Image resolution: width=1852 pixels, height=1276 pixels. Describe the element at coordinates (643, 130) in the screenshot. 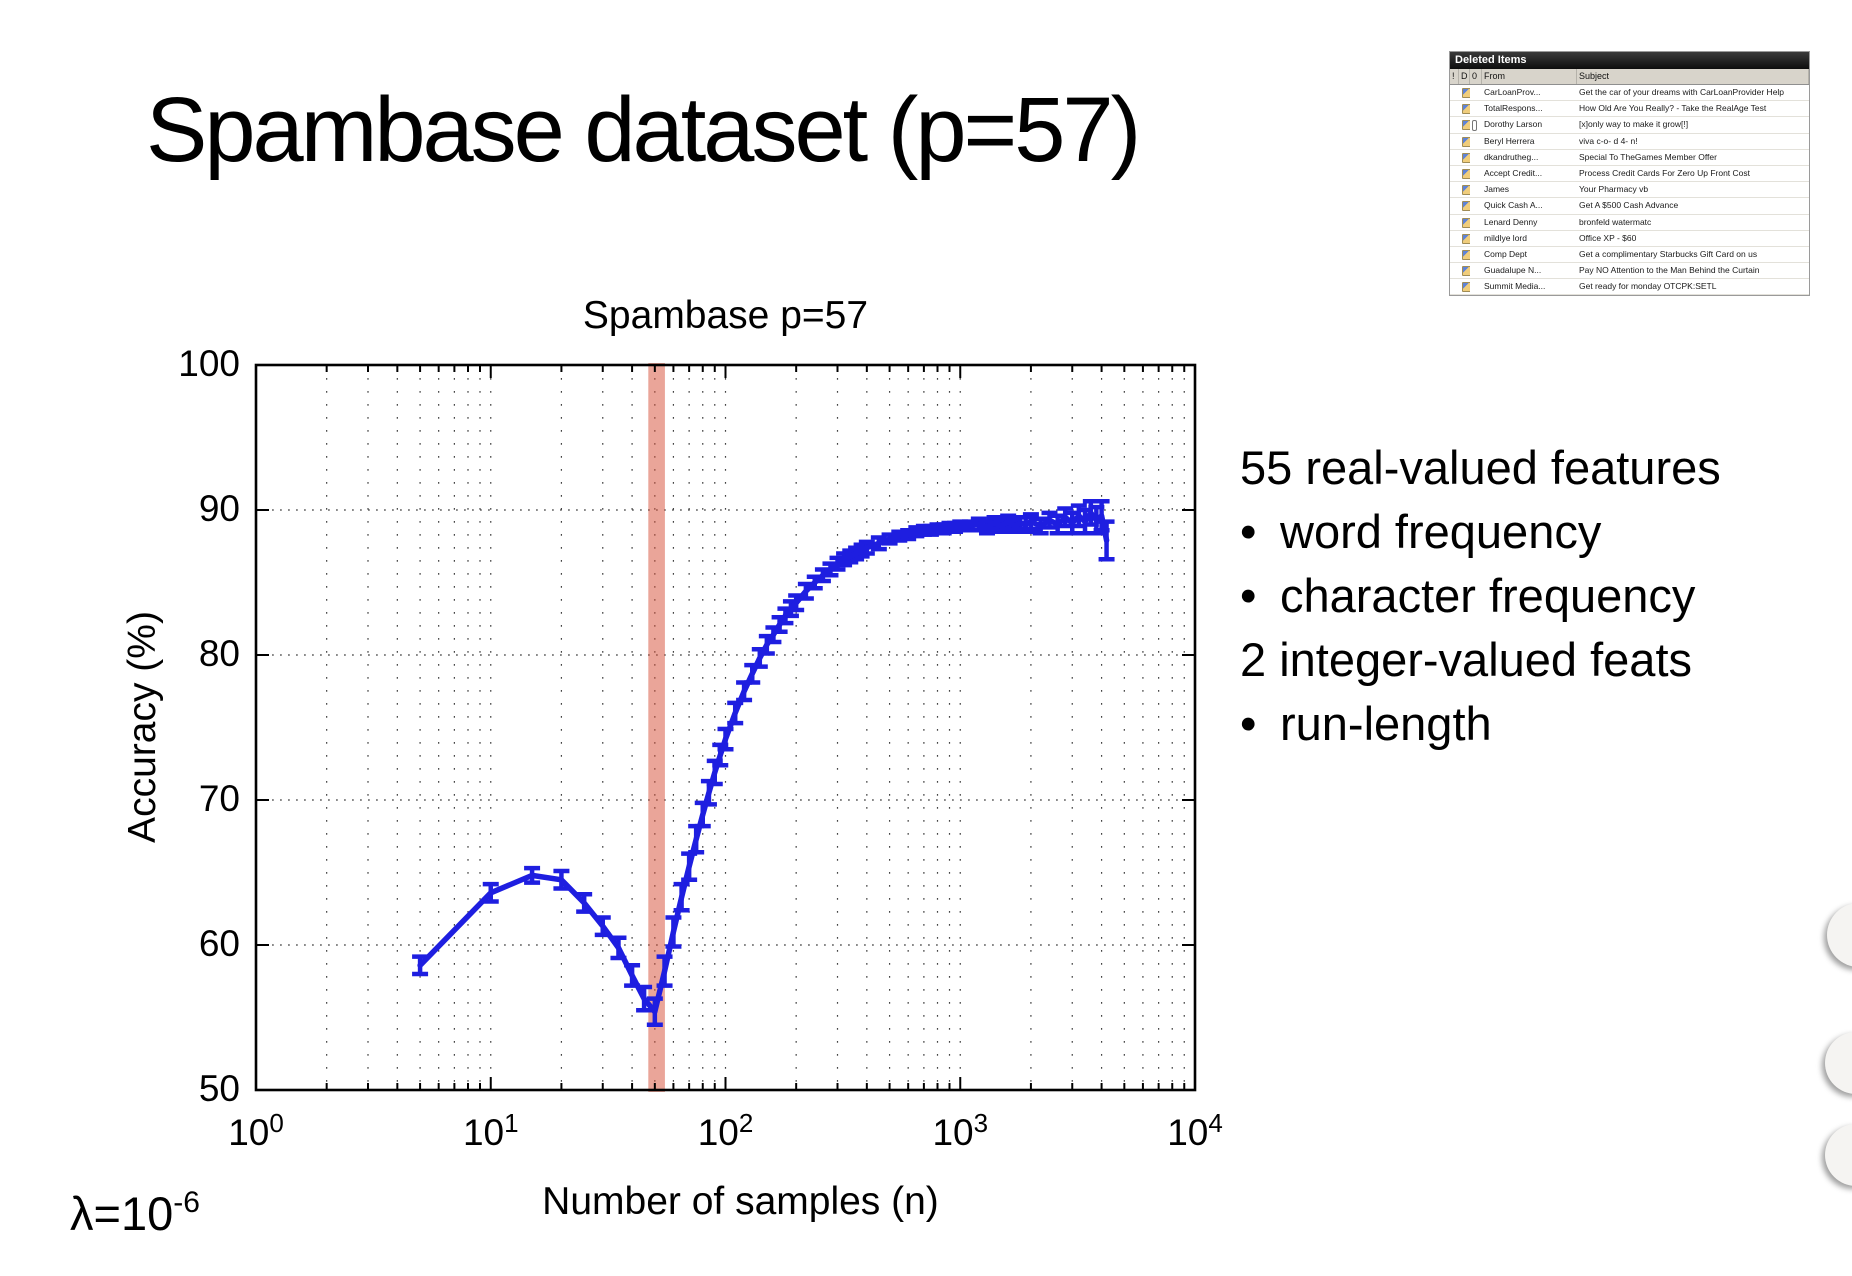

I see `page-title: Spambase dataset (p=57)` at that location.